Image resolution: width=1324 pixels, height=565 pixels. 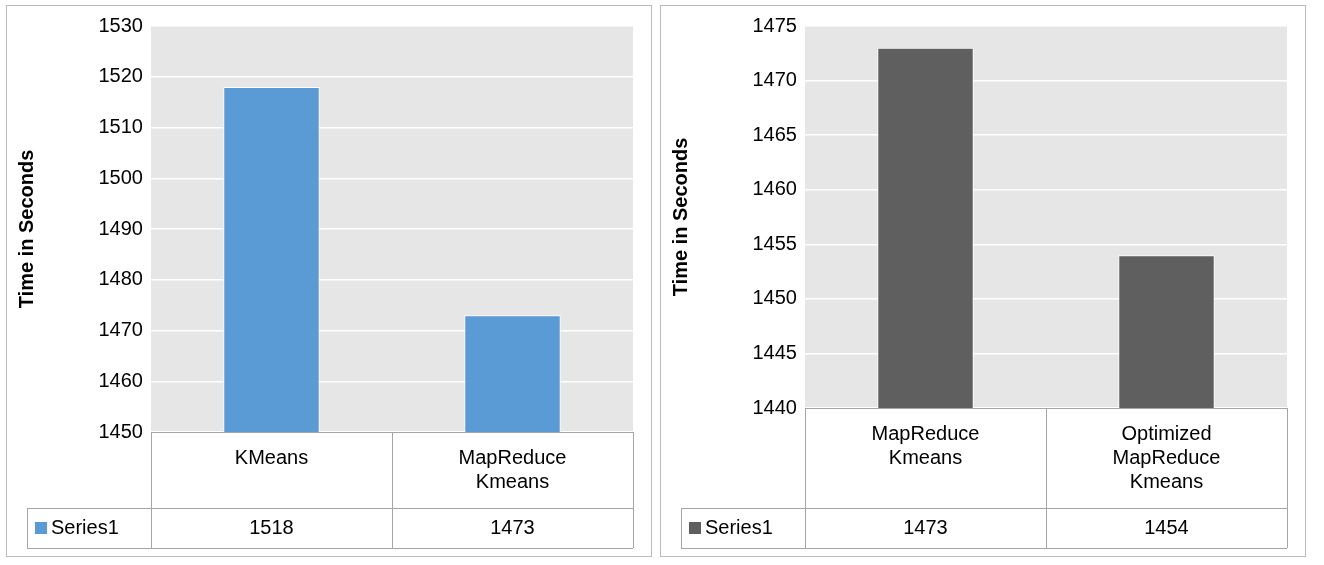 What do you see at coordinates (1166, 456) in the screenshot?
I see `x-tick-label: Optimized MapReduce Kmeans` at bounding box center [1166, 456].